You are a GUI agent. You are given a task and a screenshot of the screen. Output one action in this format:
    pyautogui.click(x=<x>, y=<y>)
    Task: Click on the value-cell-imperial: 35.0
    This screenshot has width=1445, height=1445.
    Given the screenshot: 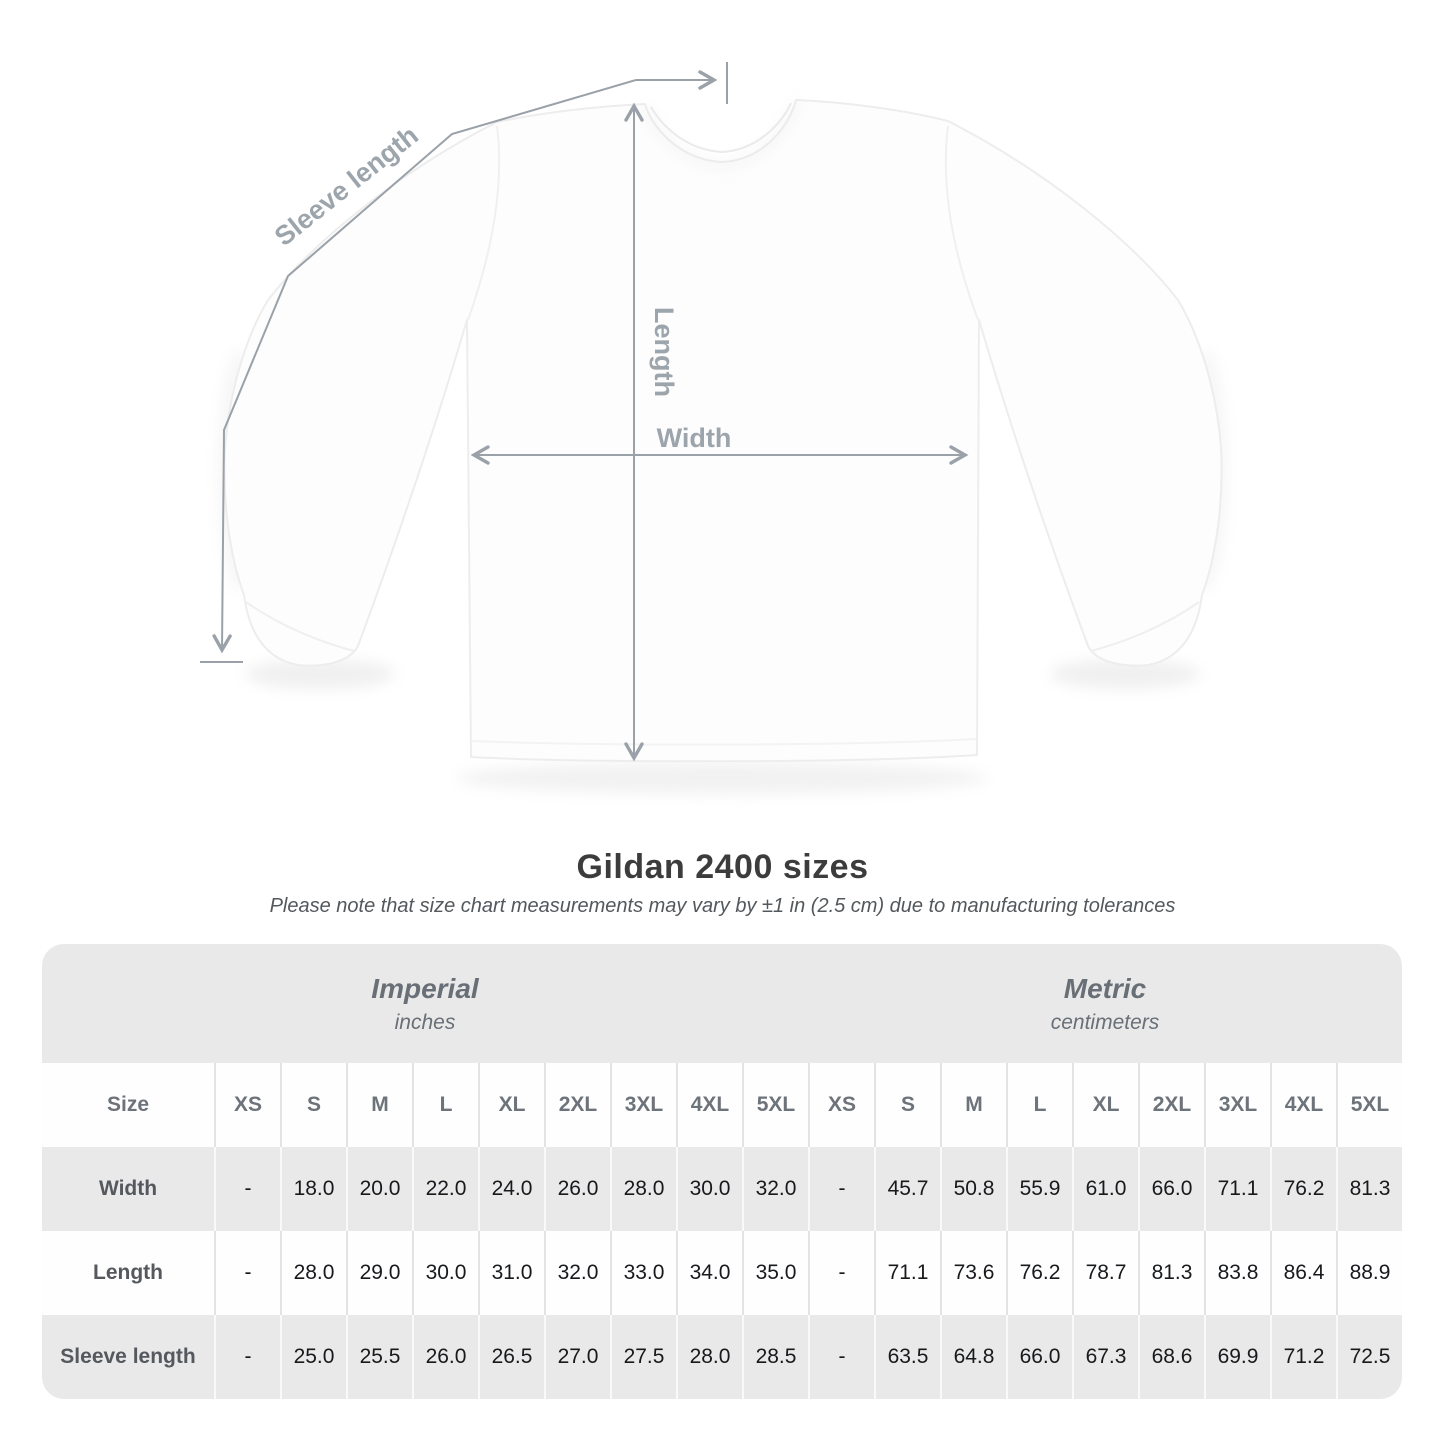 What is the action you would take?
    pyautogui.click(x=775, y=1273)
    